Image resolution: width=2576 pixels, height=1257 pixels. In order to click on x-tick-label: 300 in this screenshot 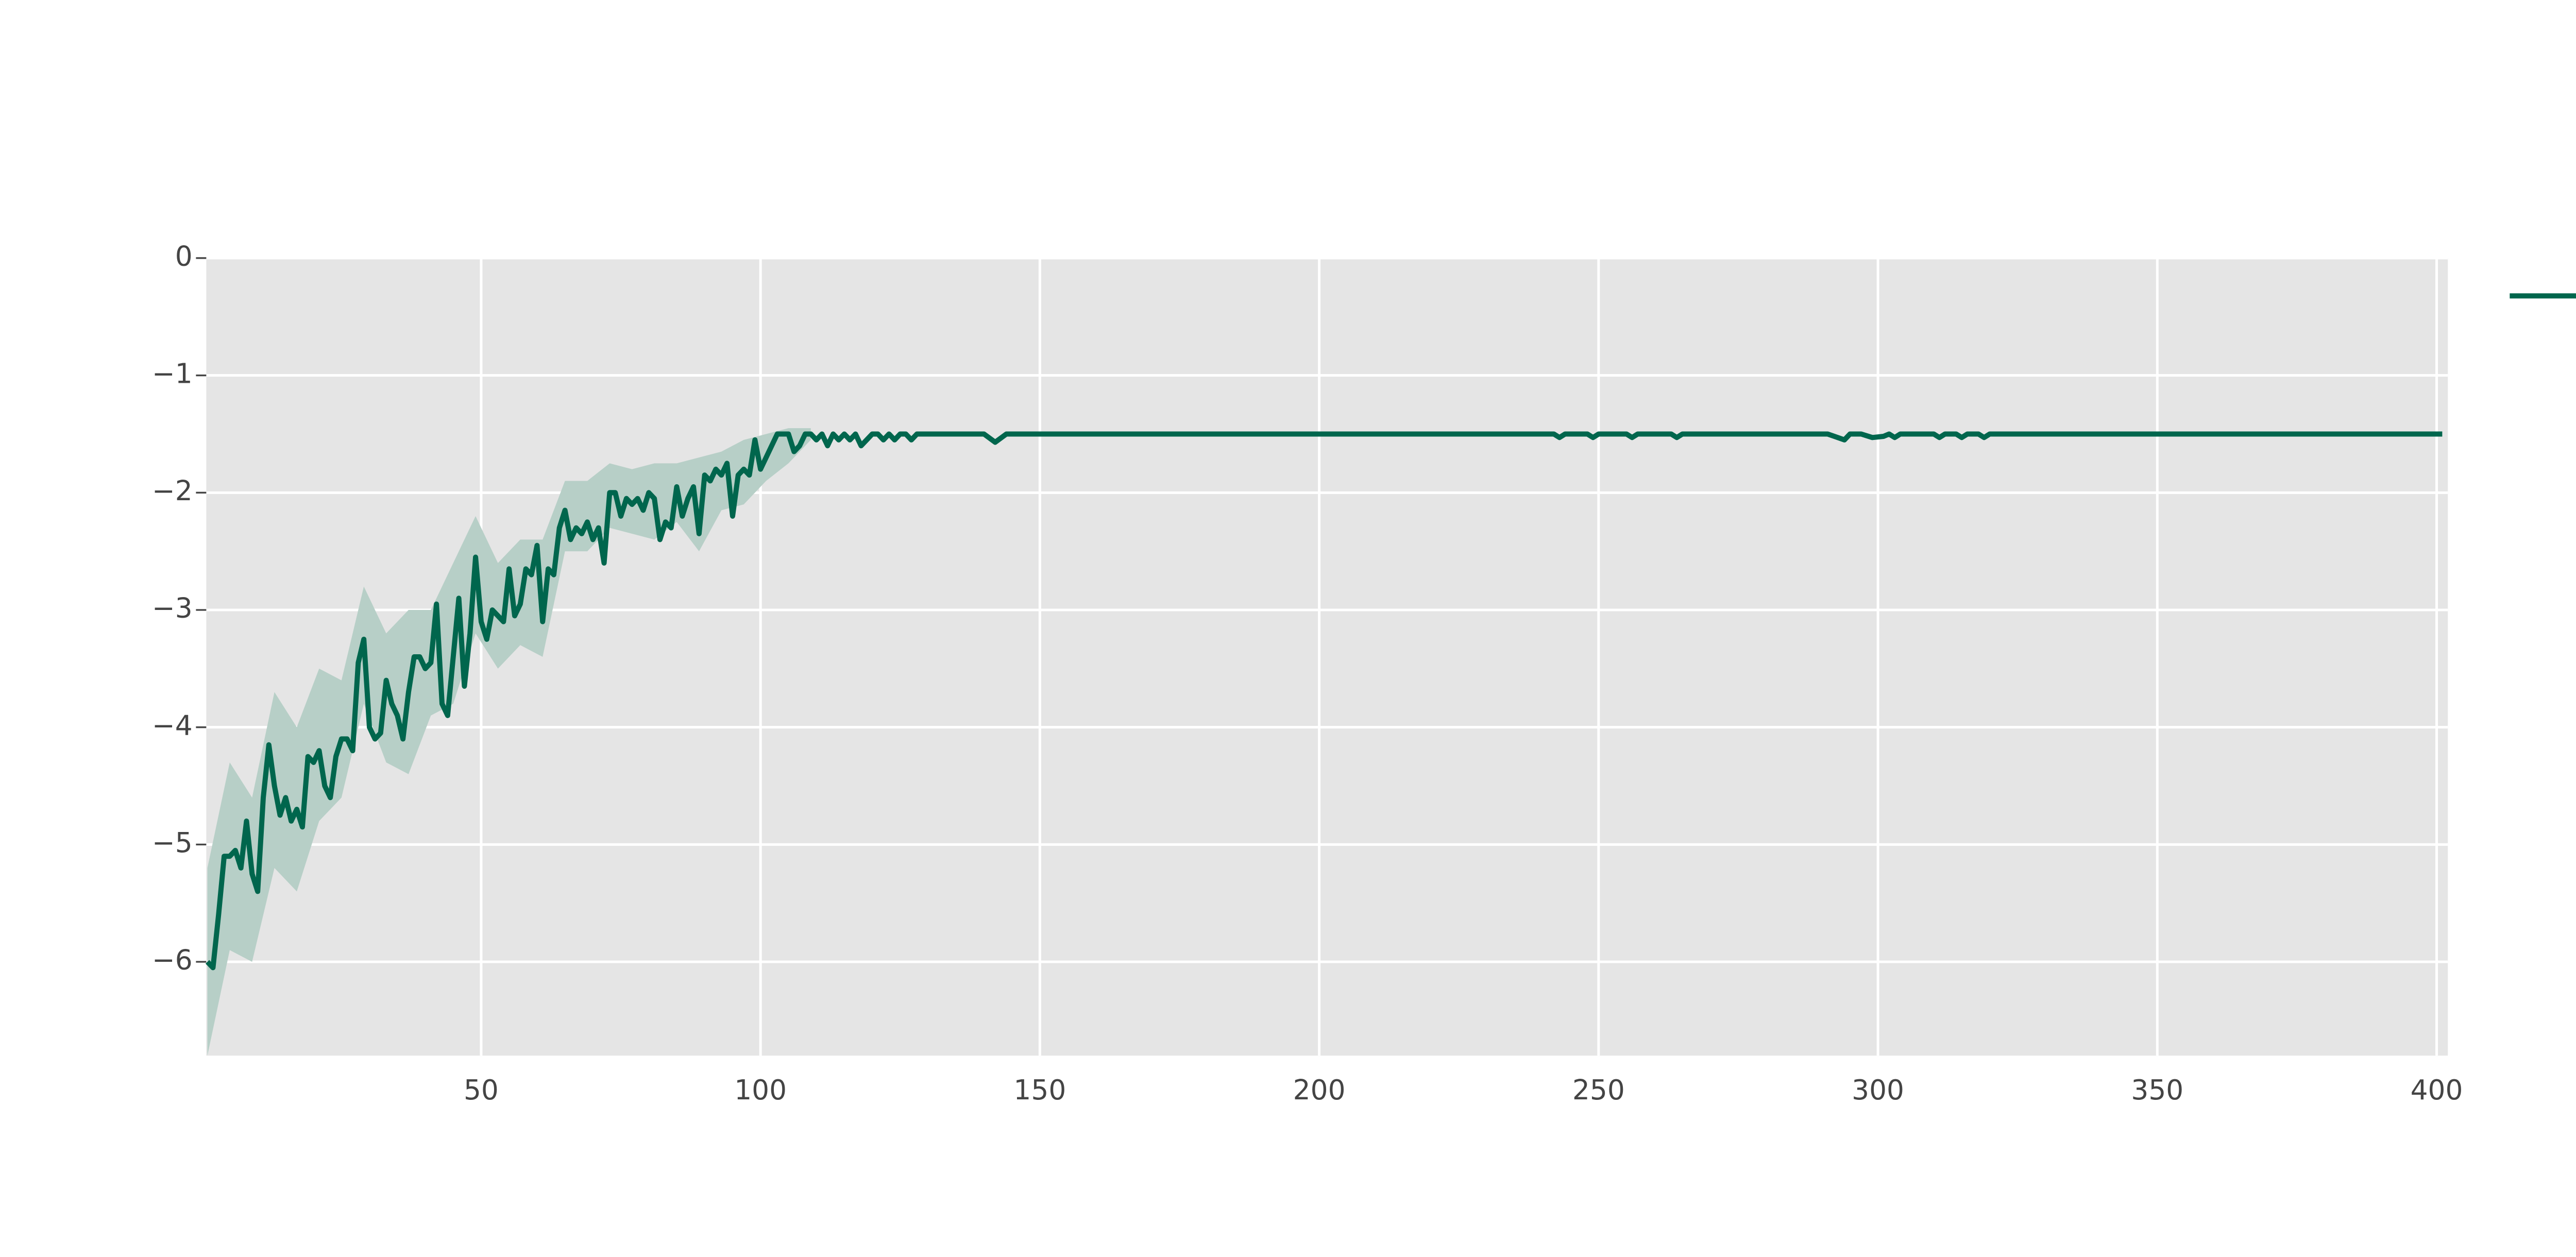, I will do `click(1878, 1090)`.